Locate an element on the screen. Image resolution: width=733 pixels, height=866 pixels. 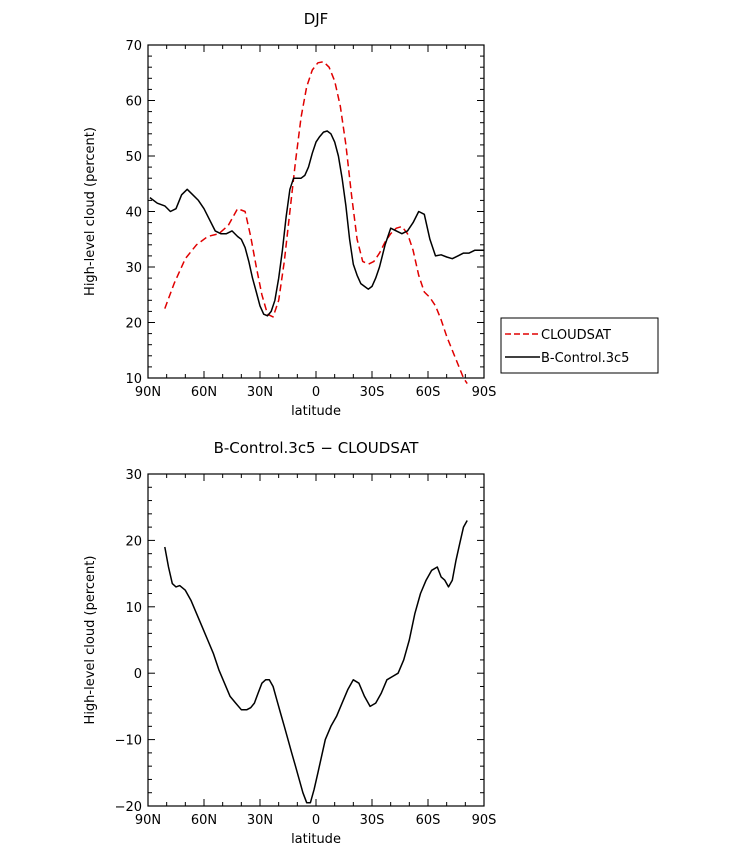
top-chart-y-axis-title: High-level cloud (percent) is located at coordinates (90, 211).